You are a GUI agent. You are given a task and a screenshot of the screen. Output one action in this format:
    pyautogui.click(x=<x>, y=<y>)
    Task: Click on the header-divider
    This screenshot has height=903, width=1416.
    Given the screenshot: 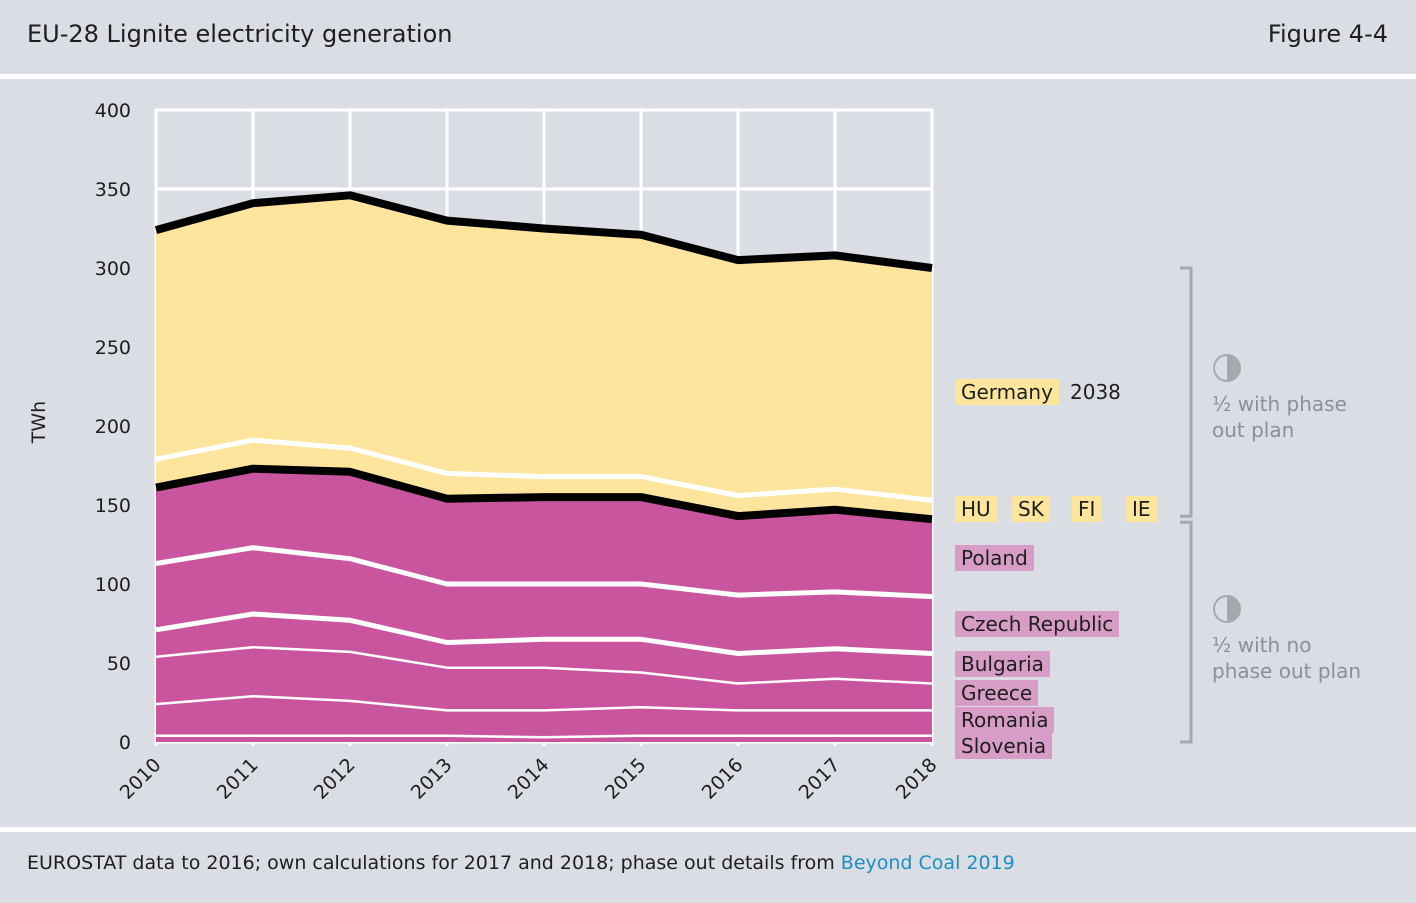 What is the action you would take?
    pyautogui.click(x=708, y=76)
    